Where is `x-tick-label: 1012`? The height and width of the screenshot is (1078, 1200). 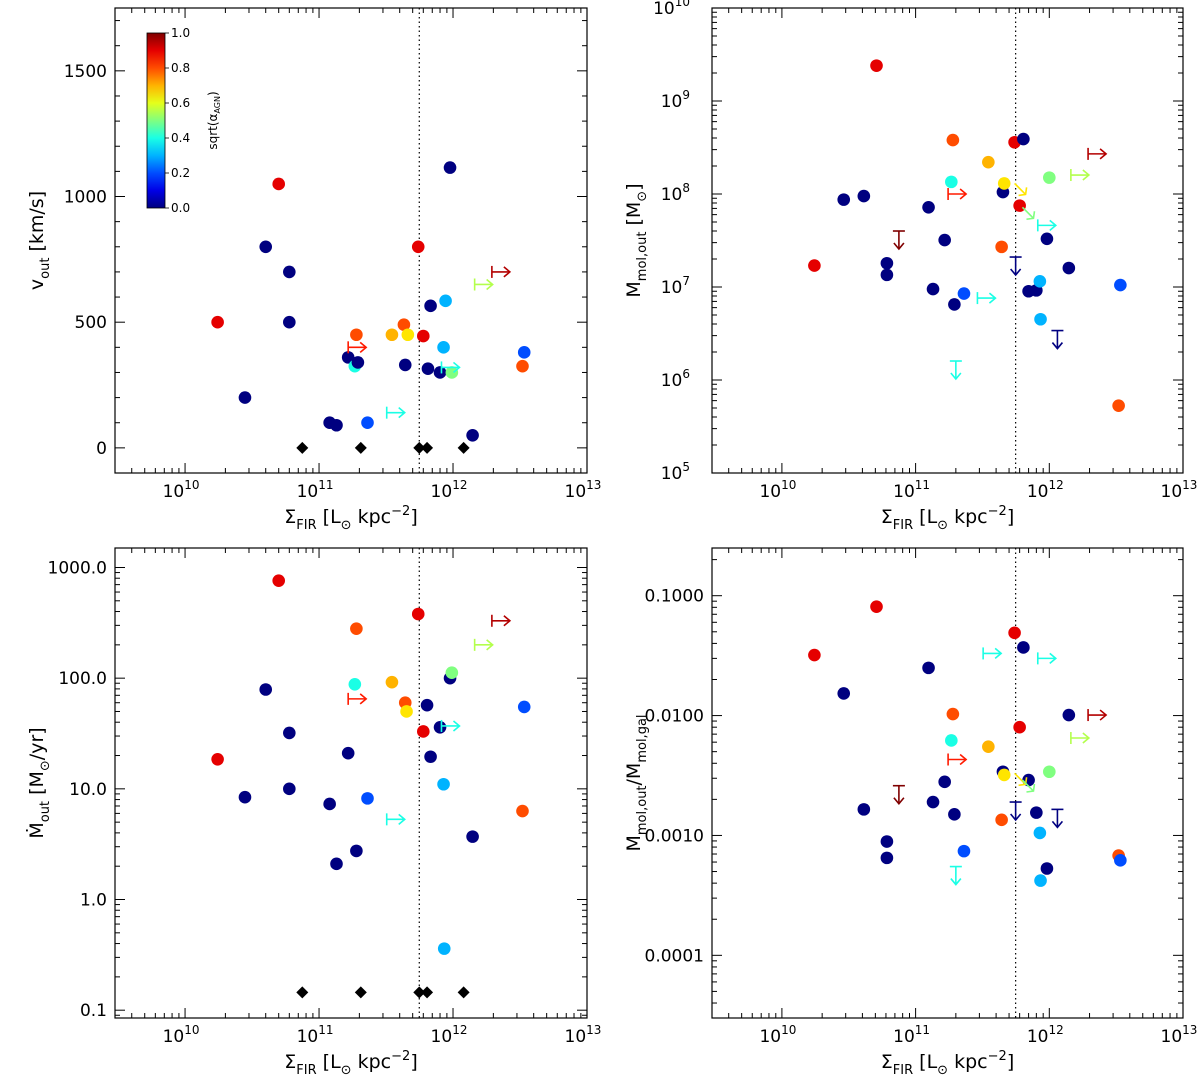 x-tick-label: 1012 is located at coordinates (1045, 490).